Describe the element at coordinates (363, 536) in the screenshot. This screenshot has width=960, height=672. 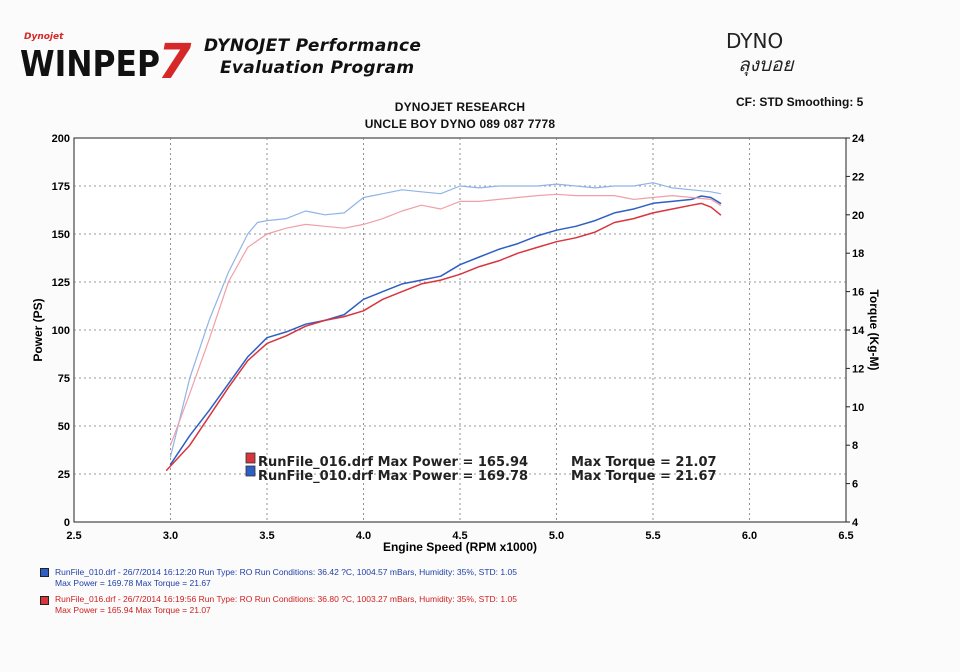
I see `x-tick-label: 4.0` at that location.